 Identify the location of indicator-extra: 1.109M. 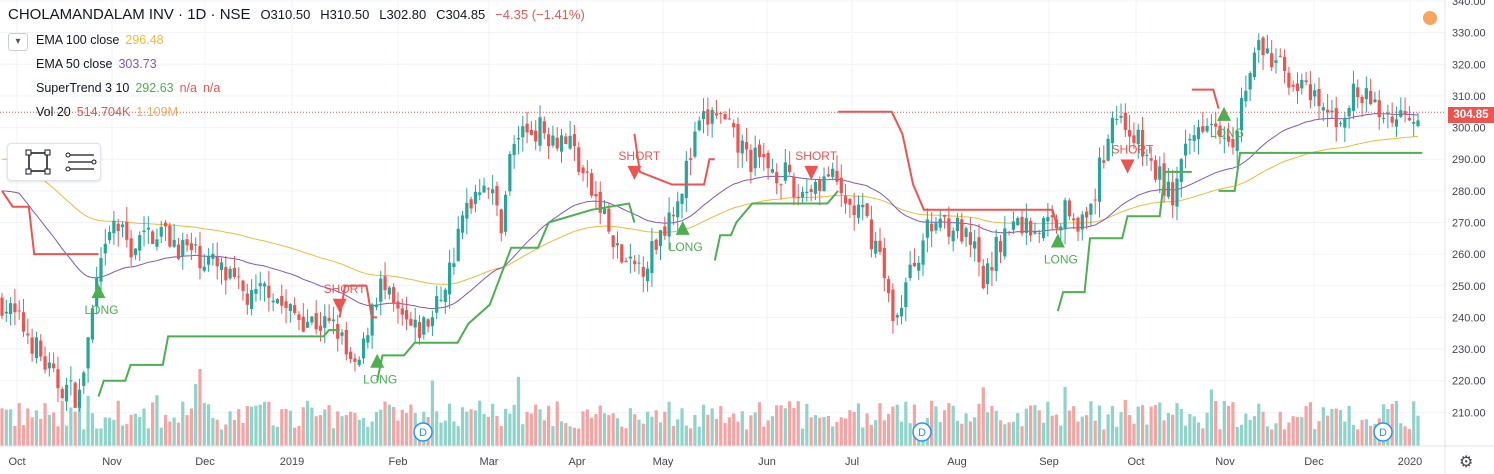
(157, 112).